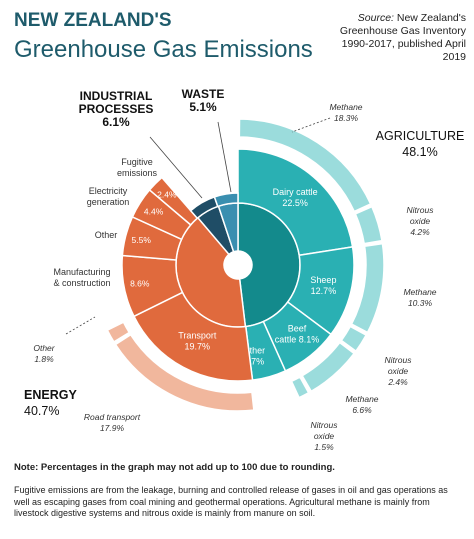  Describe the element at coordinates (41, 411) in the screenshot. I see `sector-energy-value: 40.7%` at that location.